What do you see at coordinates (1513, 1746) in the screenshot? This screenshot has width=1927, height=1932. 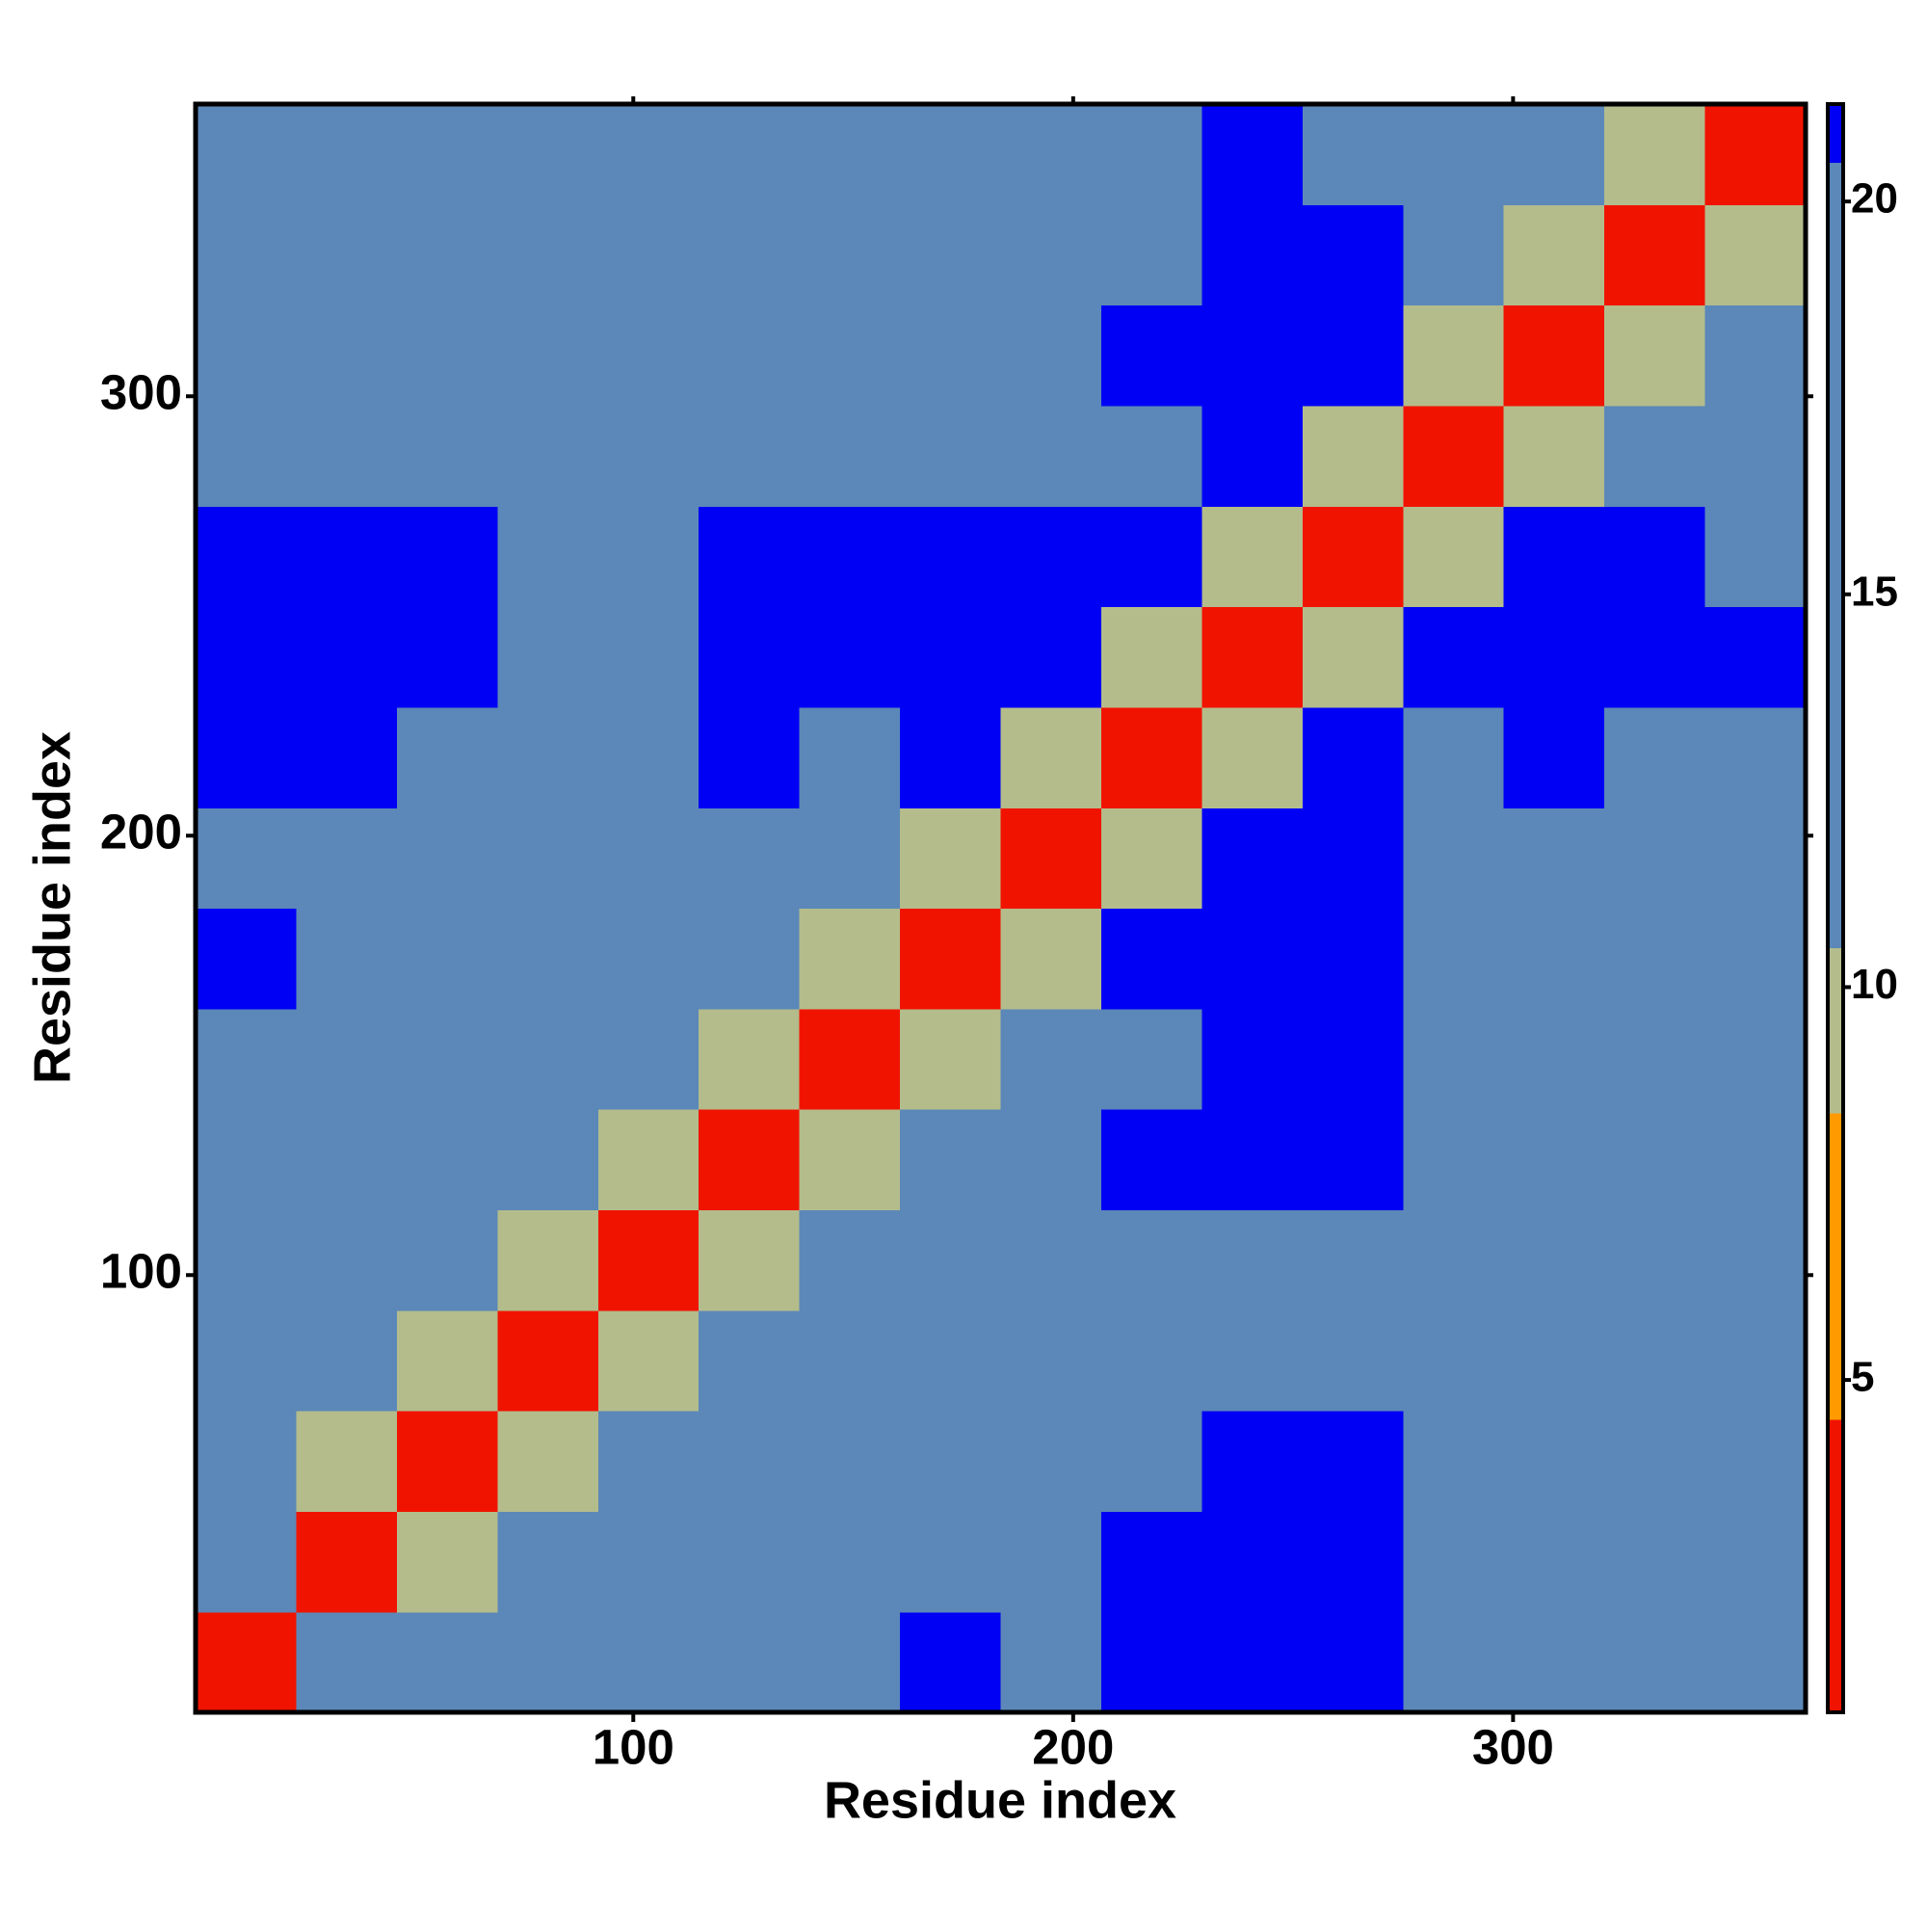 I see `x-tick-label: 300` at bounding box center [1513, 1746].